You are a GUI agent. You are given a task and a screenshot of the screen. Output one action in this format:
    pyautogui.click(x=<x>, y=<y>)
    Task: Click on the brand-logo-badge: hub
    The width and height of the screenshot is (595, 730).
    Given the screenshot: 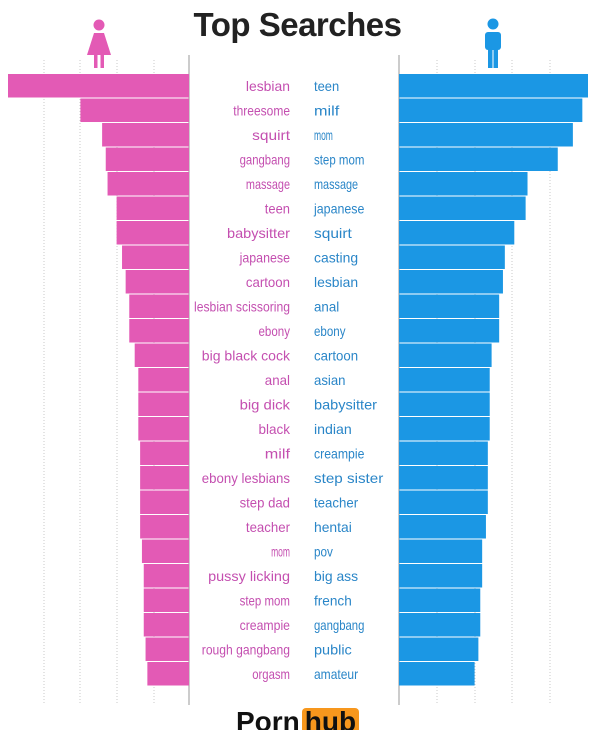 What is the action you would take?
    pyautogui.click(x=330, y=719)
    